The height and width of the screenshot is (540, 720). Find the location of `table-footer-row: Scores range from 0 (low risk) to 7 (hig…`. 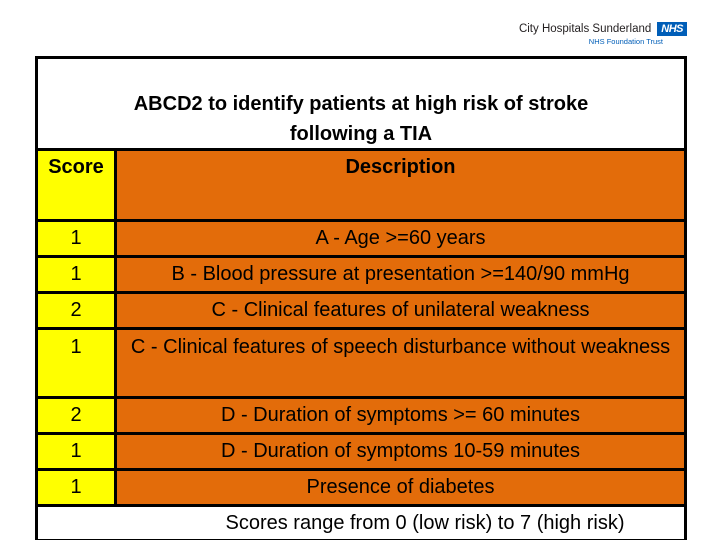

table-footer-row: Scores range from 0 (low risk) to 7 (hig… is located at coordinates (361, 522).